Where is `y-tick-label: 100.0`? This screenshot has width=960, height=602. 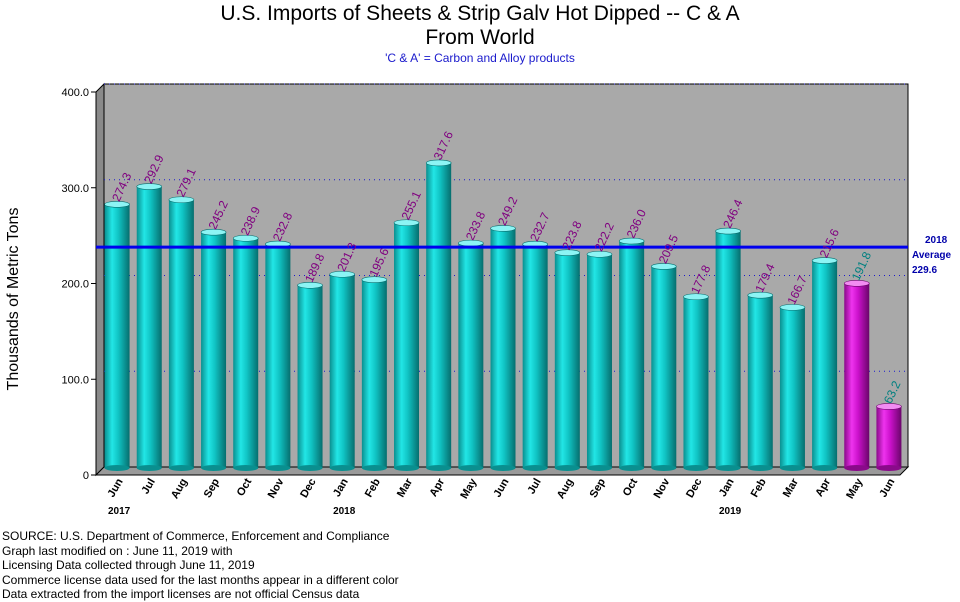 y-tick-label: 100.0 is located at coordinates (75, 380).